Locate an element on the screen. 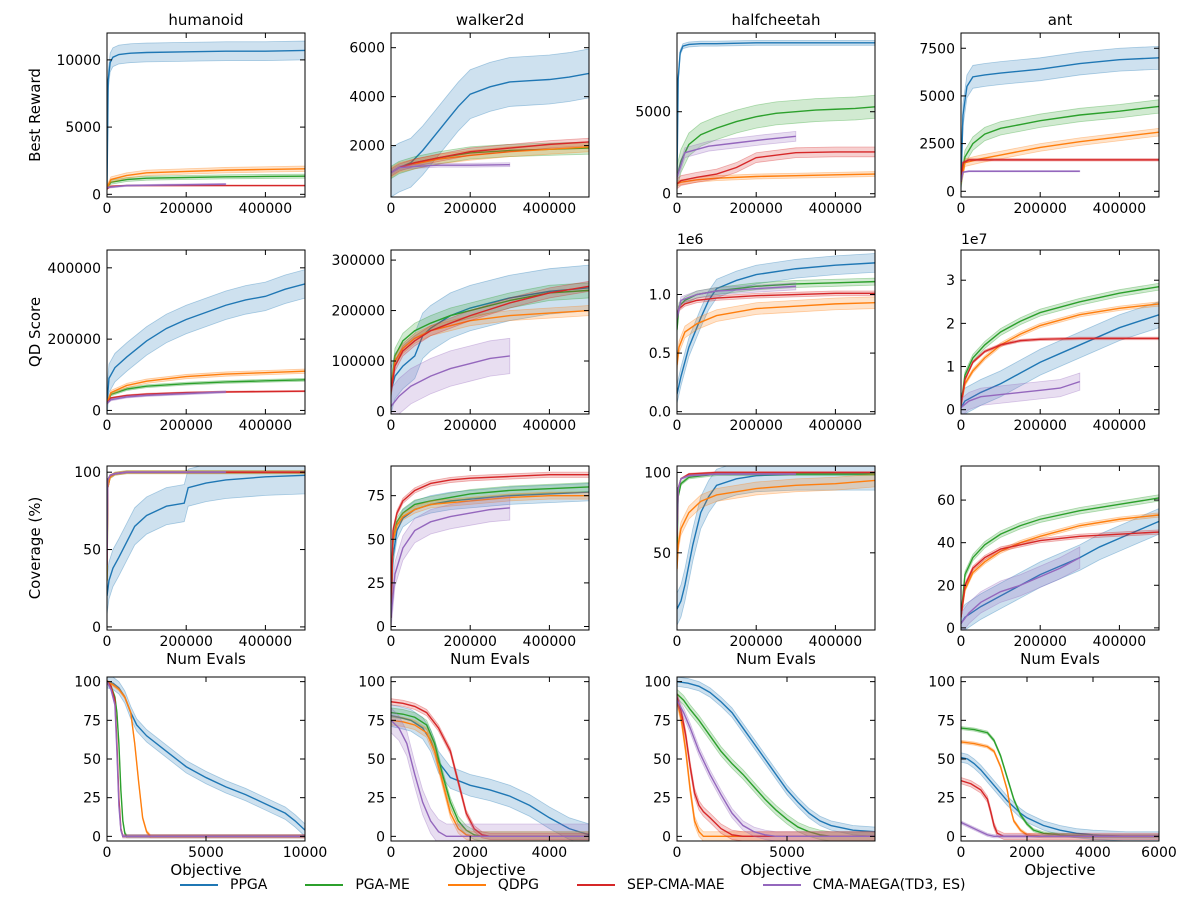 The image size is (1200, 900). legend-item-qdpg: QDPG is located at coordinates (493, 885).